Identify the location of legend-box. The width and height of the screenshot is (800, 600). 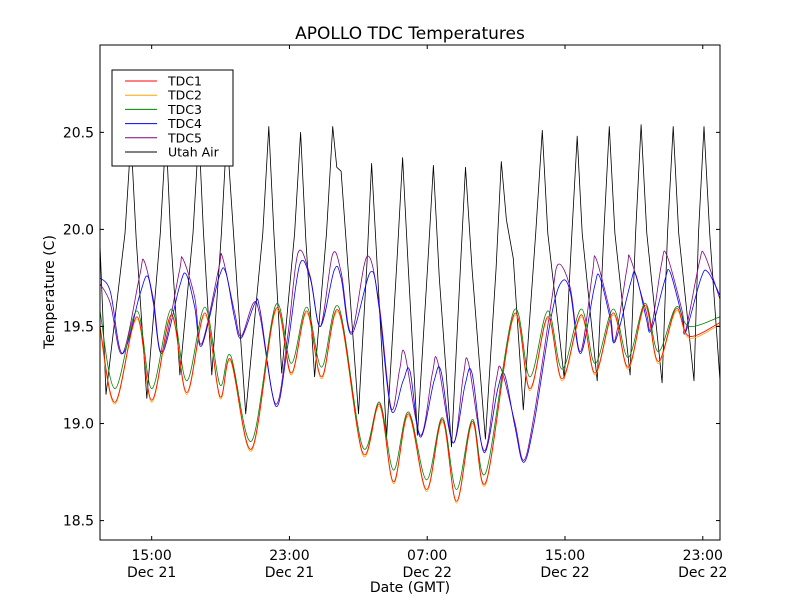
(172, 118).